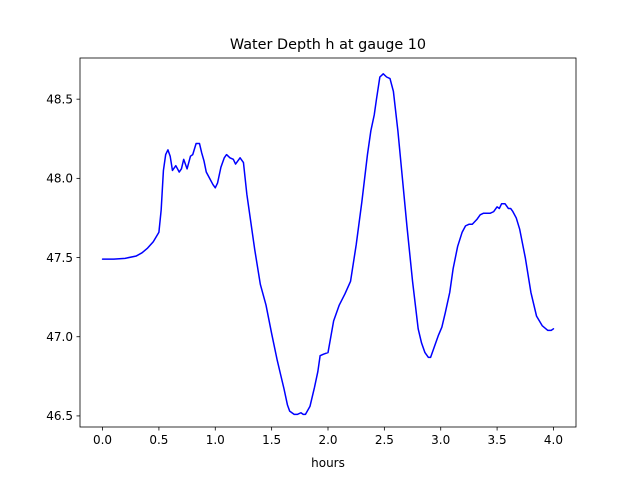 This screenshot has width=640, height=480. I want to click on x-tick-label-6: 3.0, so click(440, 440).